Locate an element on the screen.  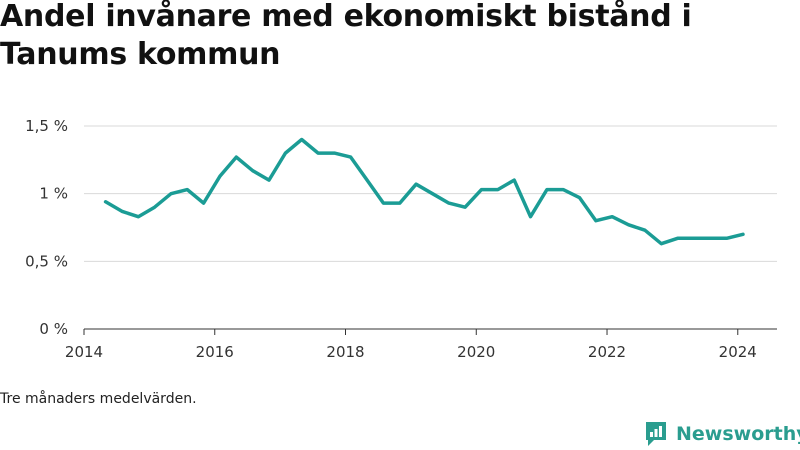
y-axis-labels: 0 % 0,5 % 1 % 1,5 % is located at coordinates (46, 227).